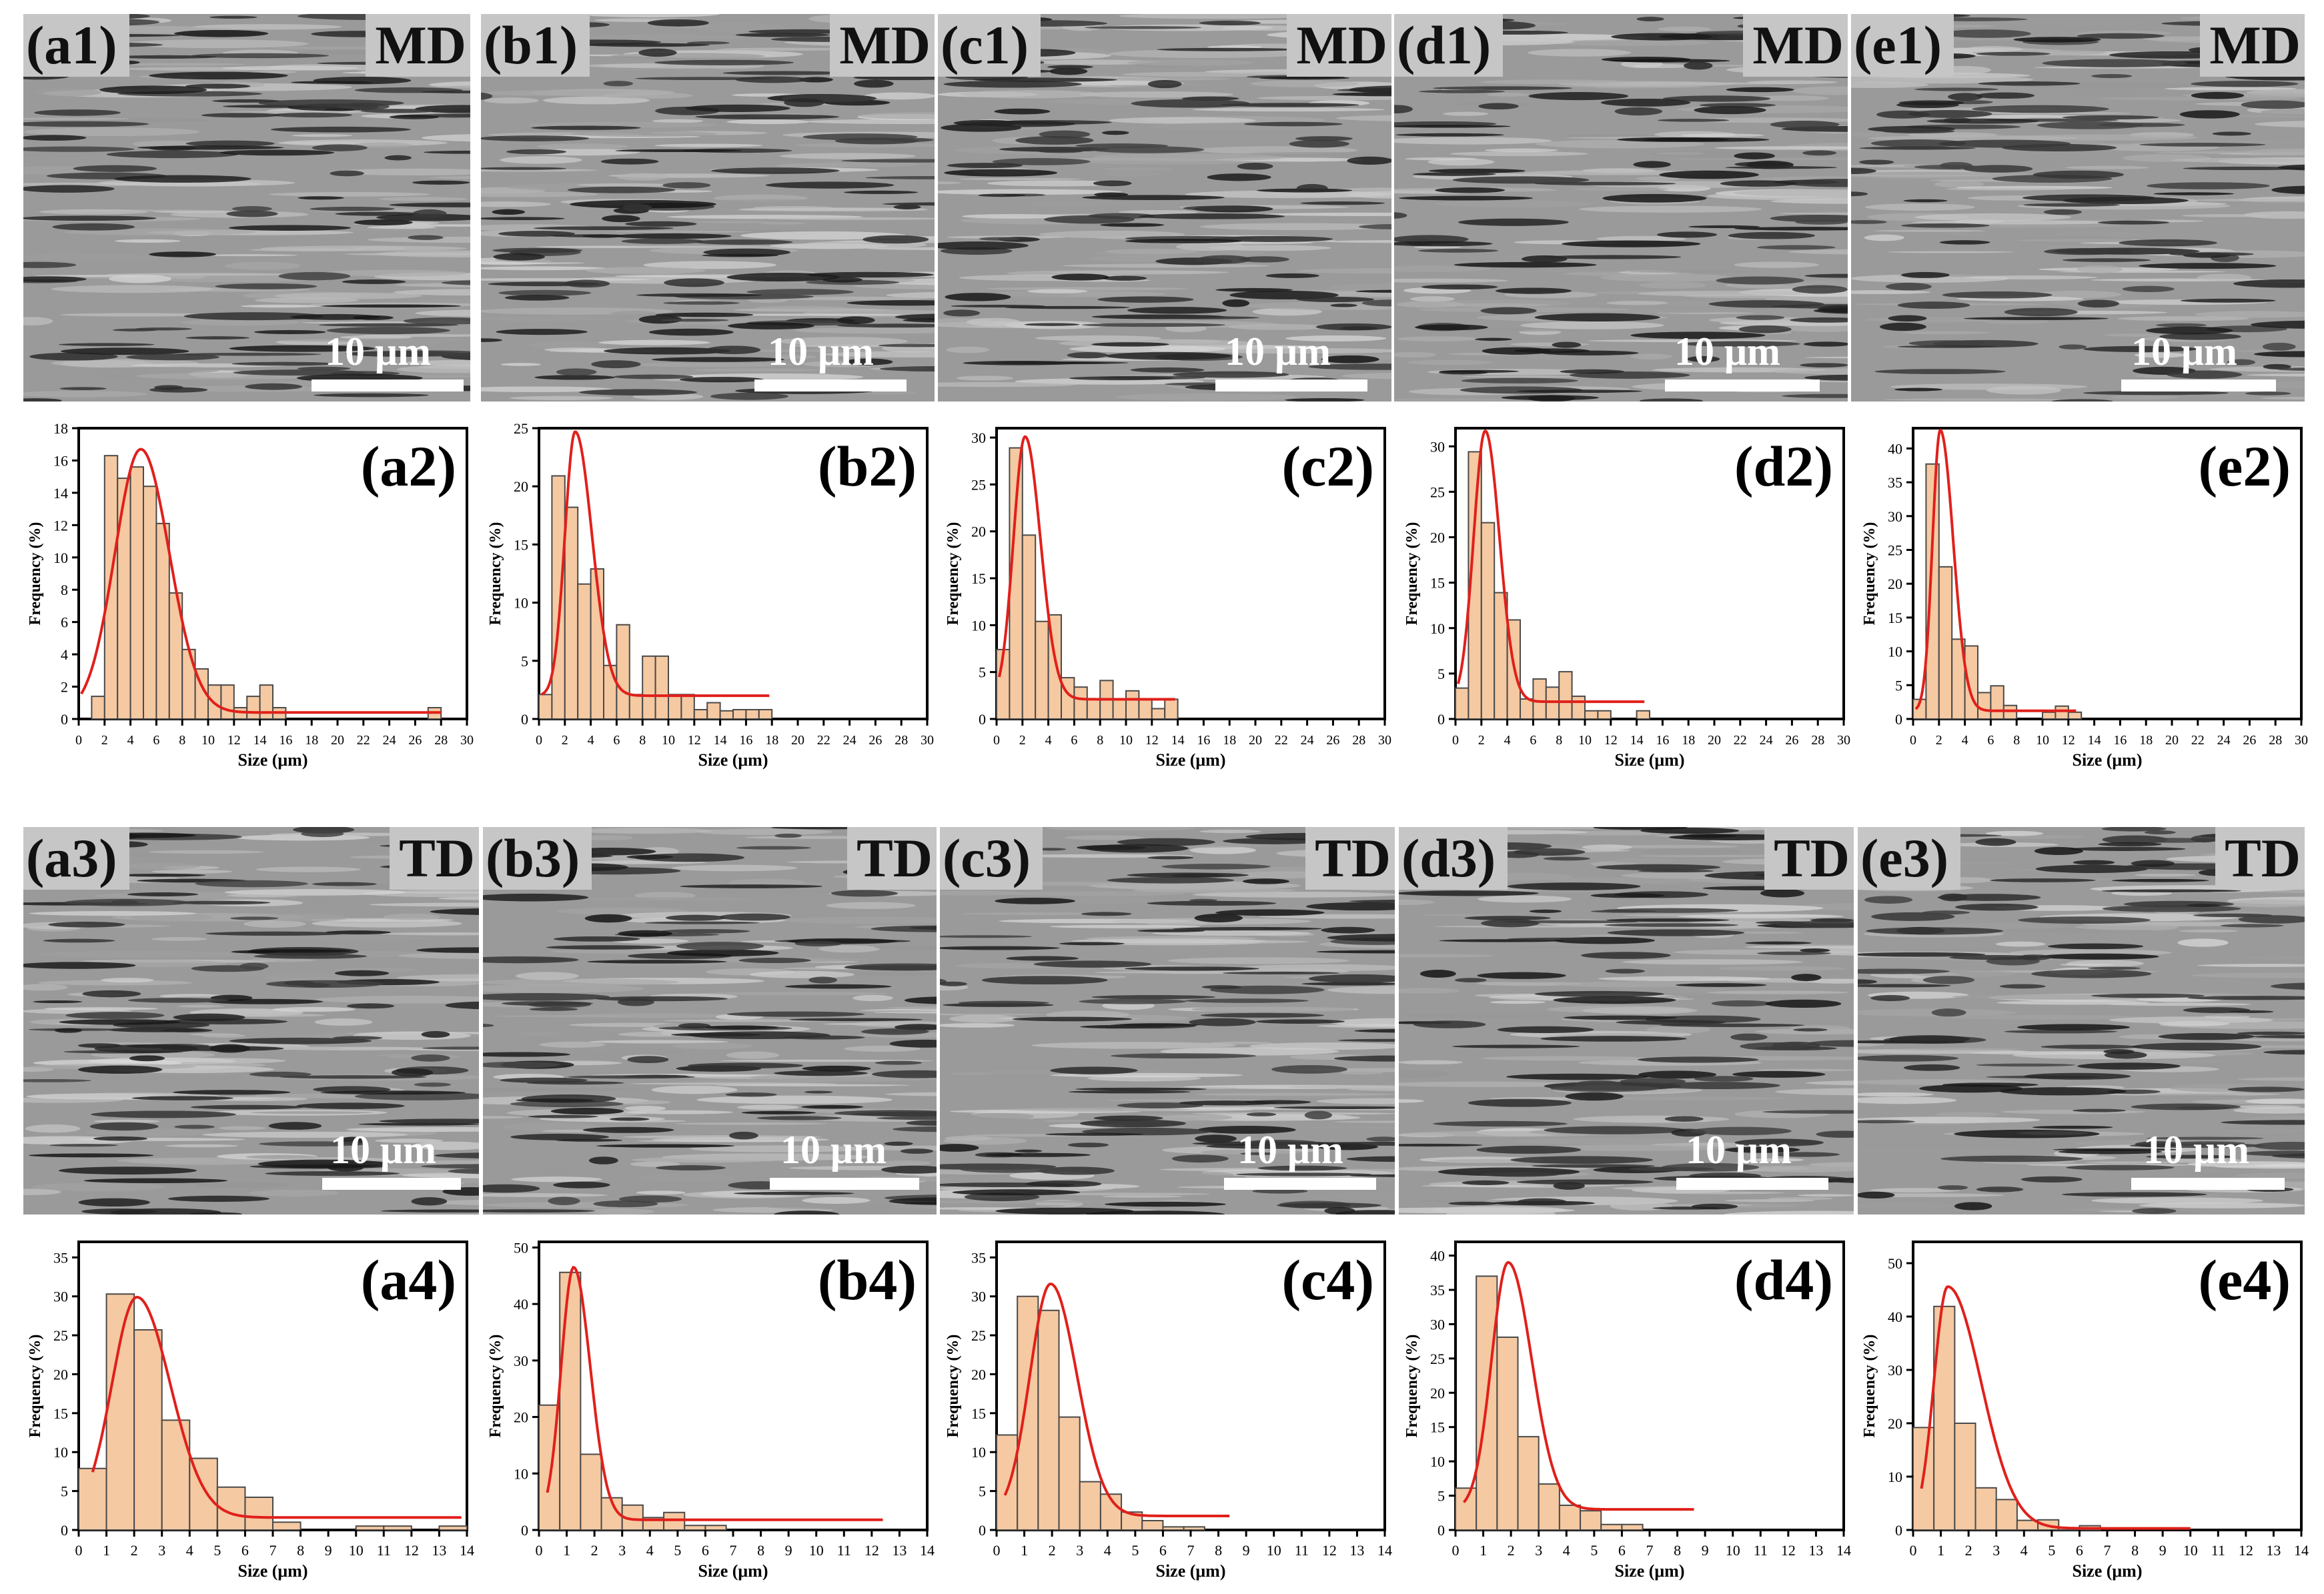  Describe the element at coordinates (182, 740) in the screenshot. I see `x-tick-label: 8` at that location.